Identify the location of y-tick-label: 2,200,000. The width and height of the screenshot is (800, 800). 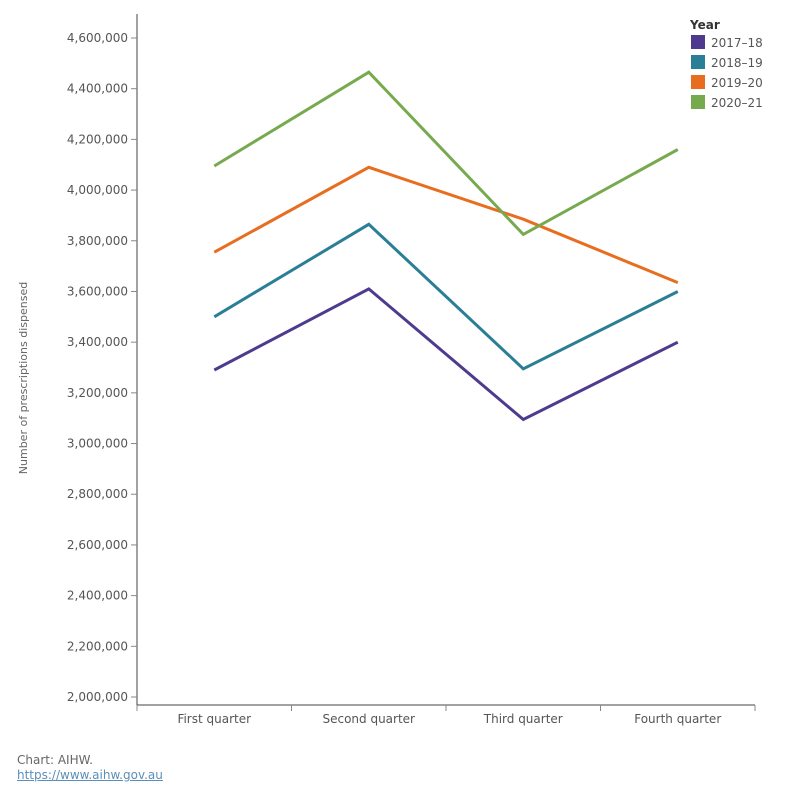
(97, 646).